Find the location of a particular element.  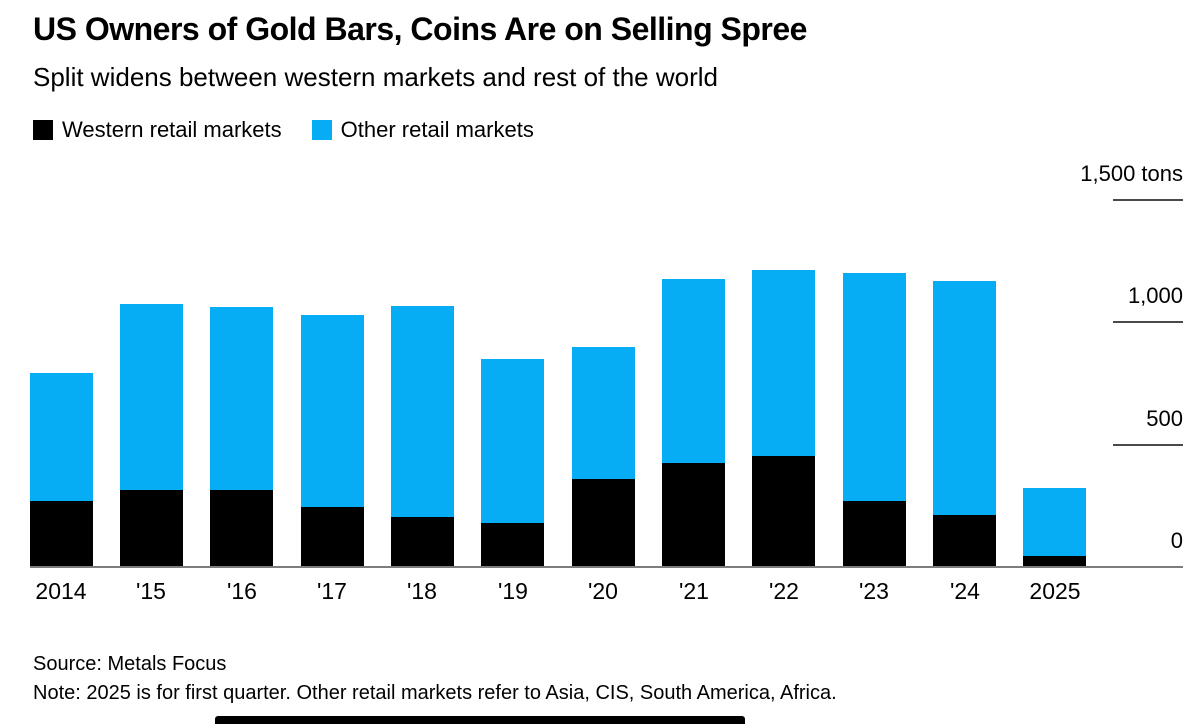

x-axis-label-22: '22 is located at coordinates (784, 591).